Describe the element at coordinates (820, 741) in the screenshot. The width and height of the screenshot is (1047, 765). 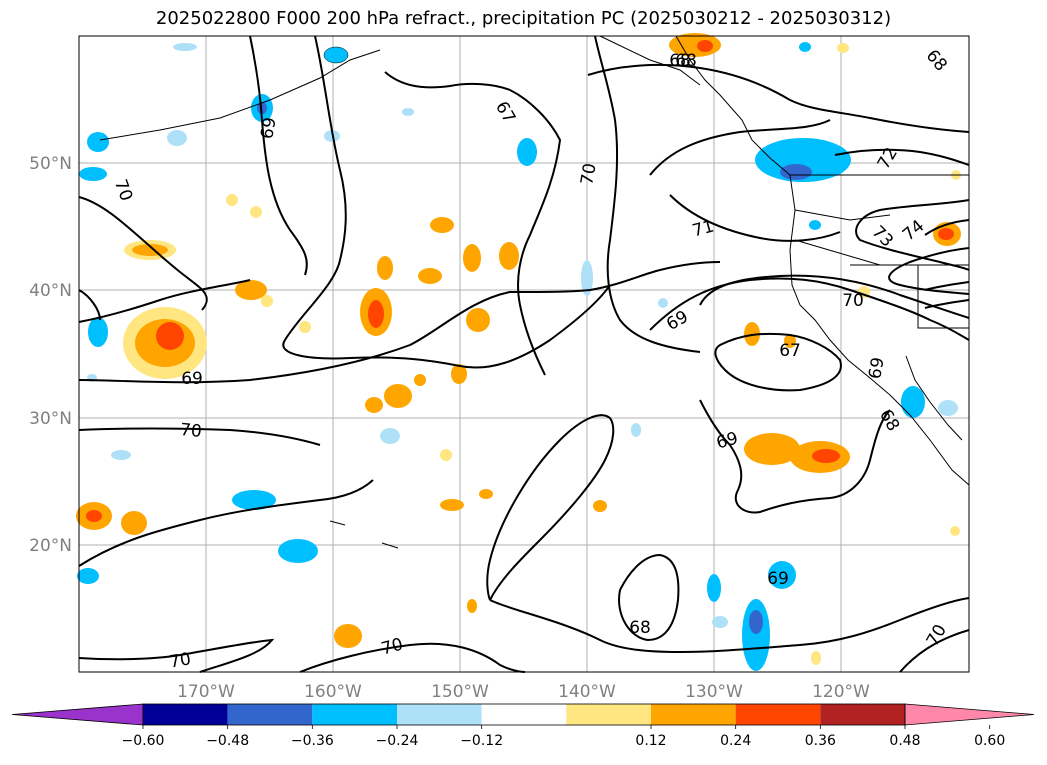
I see `colorbar-tick-label: 0.36` at that location.